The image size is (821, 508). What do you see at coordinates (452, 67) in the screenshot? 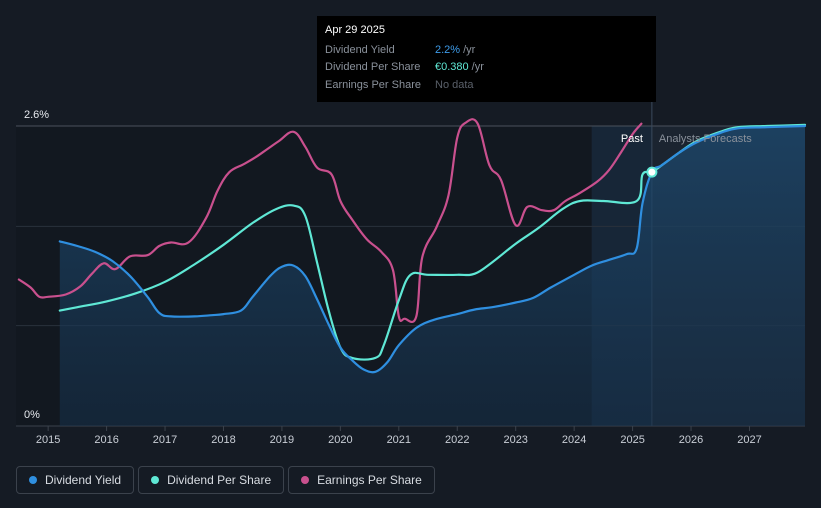
I see `tooltip-value: €0.380` at bounding box center [452, 67].